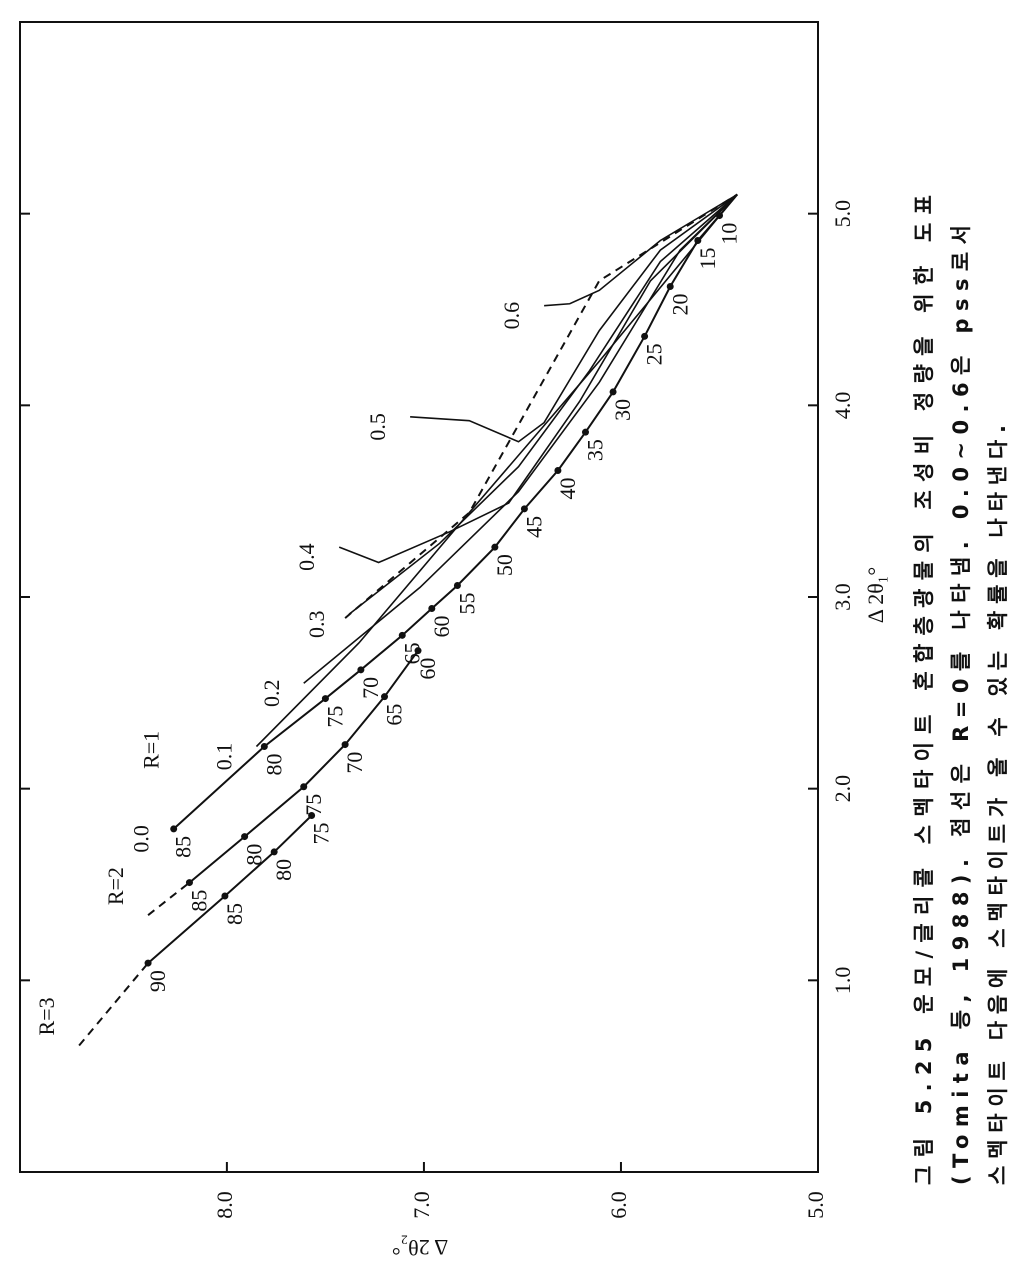 The width and height of the screenshot is (1023, 1272). Describe the element at coordinates (224, 1205) in the screenshot. I see `y-tick-label: 8.0` at that location.